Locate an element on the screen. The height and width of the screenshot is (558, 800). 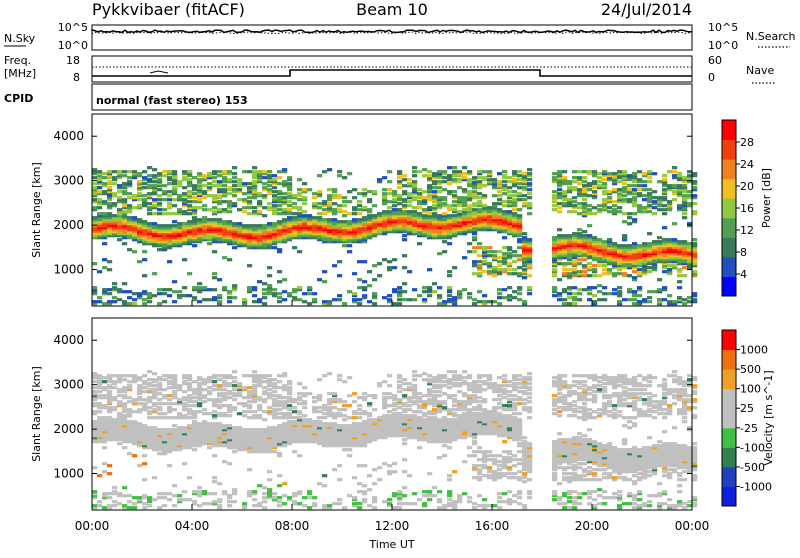
cpid-value: normal (fast stereo) 153 is located at coordinates (172, 100).